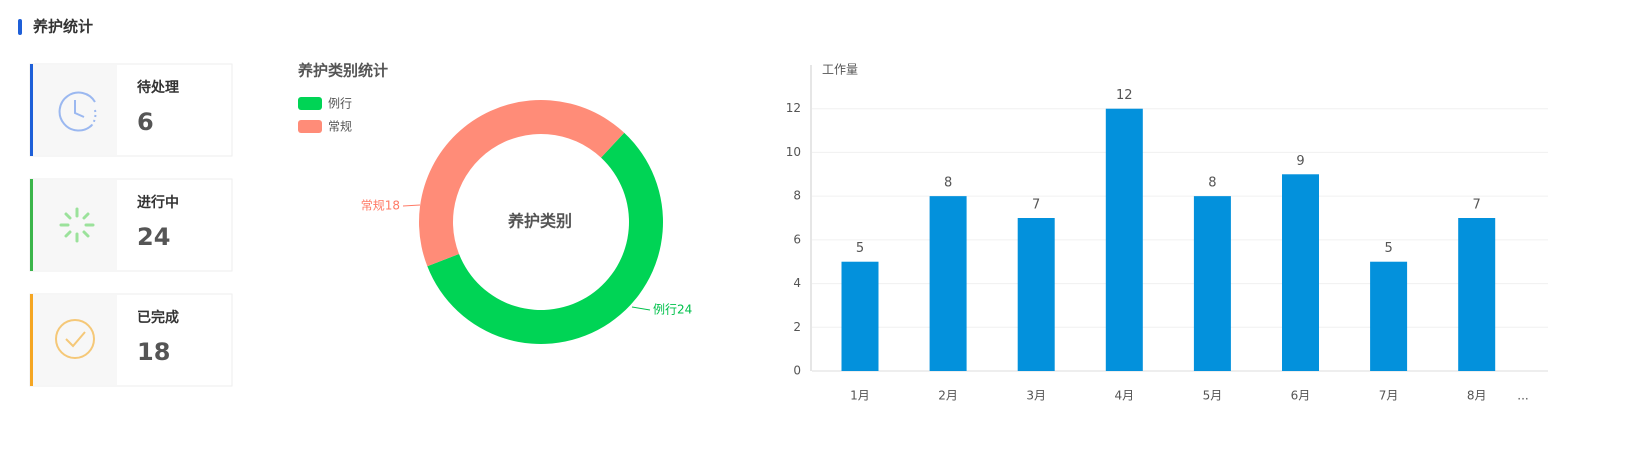  Describe the element at coordinates (1300, 161) in the screenshot. I see `bar-value-label: 9` at that location.